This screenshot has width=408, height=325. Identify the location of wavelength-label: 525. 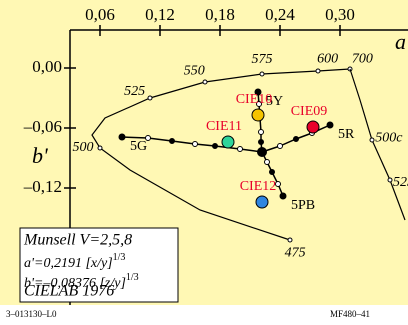
(134, 91).